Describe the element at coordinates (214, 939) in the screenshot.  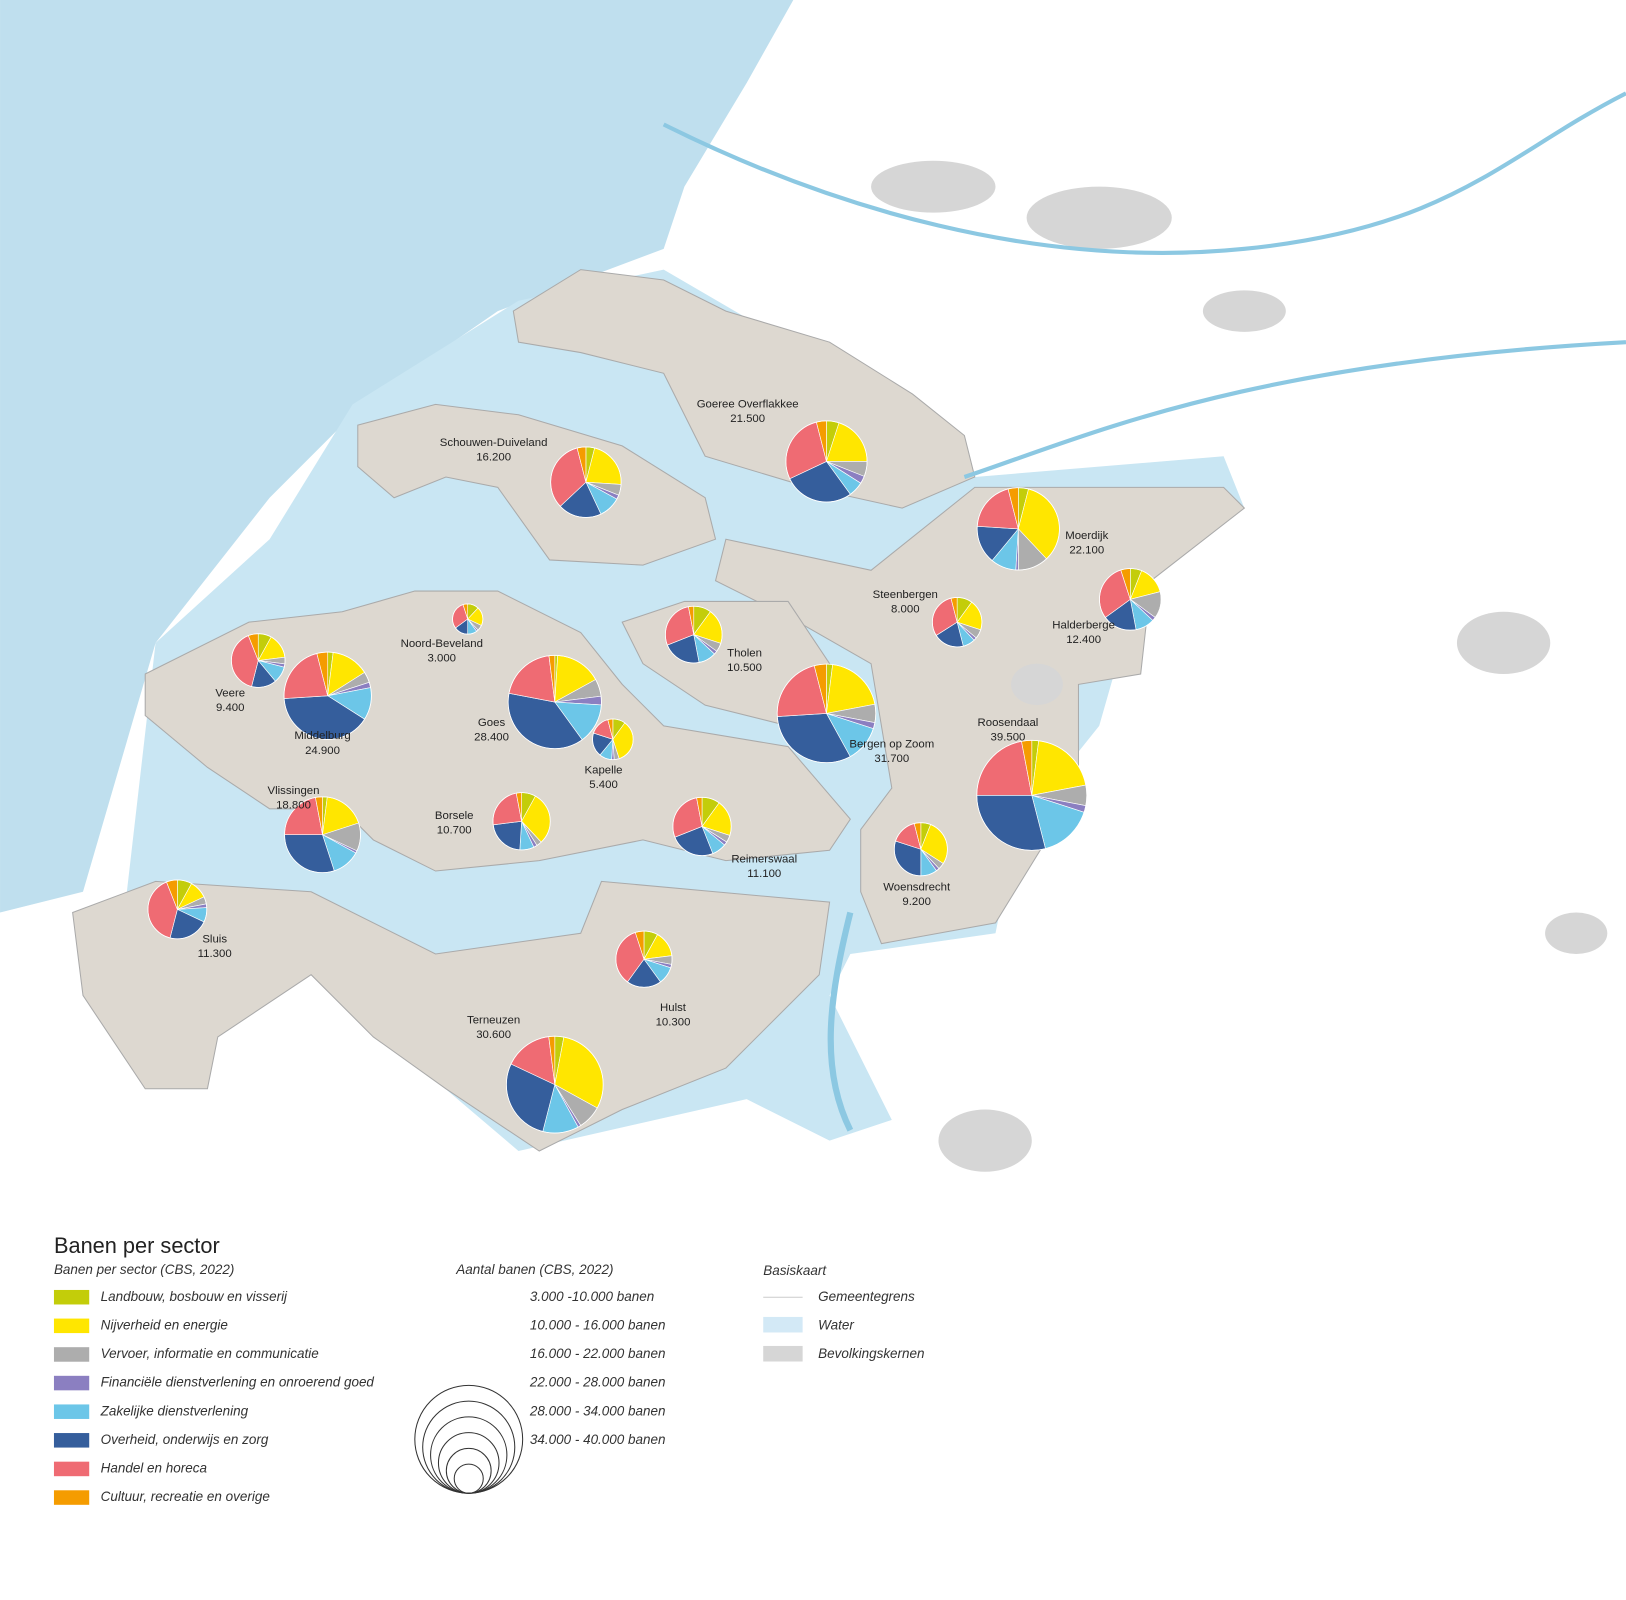
I see `municipality-name: Sluis` at that location.